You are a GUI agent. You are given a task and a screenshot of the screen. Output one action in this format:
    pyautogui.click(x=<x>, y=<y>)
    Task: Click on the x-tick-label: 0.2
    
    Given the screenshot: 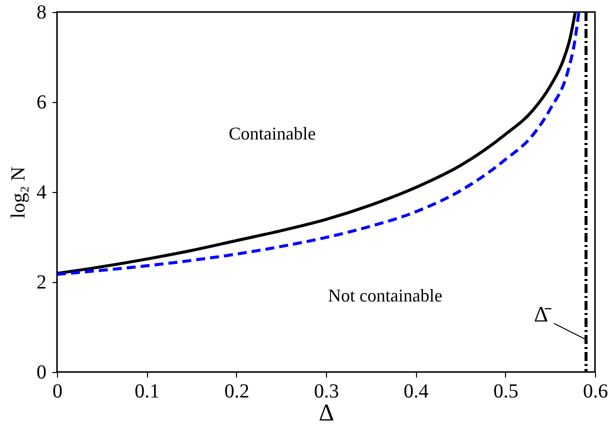 What is the action you would take?
    pyautogui.click(x=237, y=391)
    